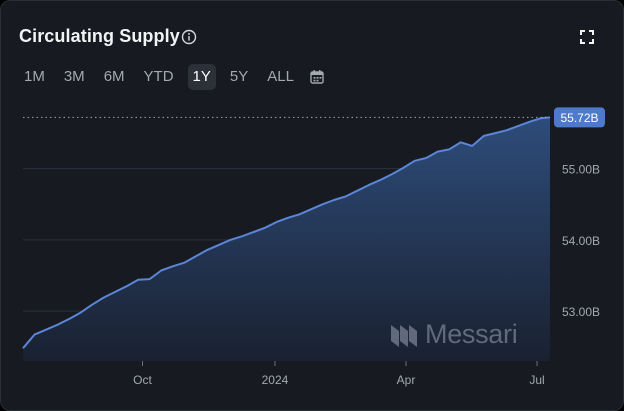 The height and width of the screenshot is (411, 624). I want to click on y-tick-label: 55.00B, so click(581, 170).